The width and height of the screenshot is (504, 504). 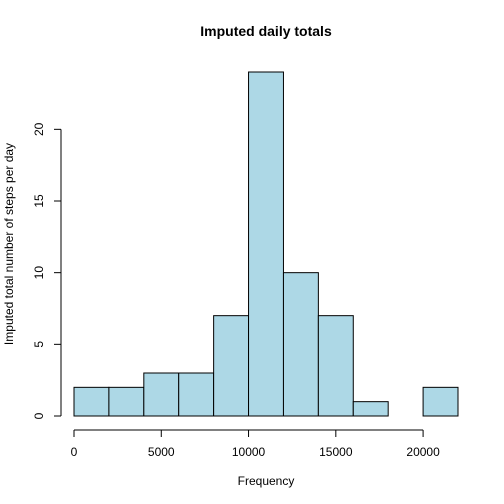 I want to click on y-tick-label: 0, so click(x=39, y=415).